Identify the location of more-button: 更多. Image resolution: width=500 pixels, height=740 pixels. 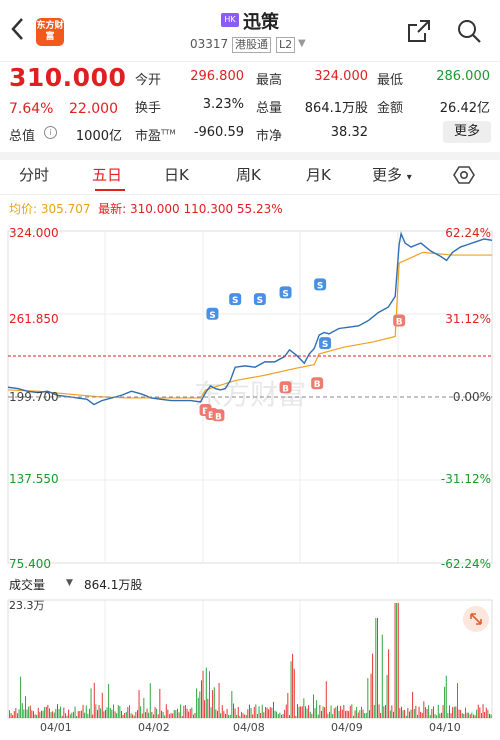
(467, 132).